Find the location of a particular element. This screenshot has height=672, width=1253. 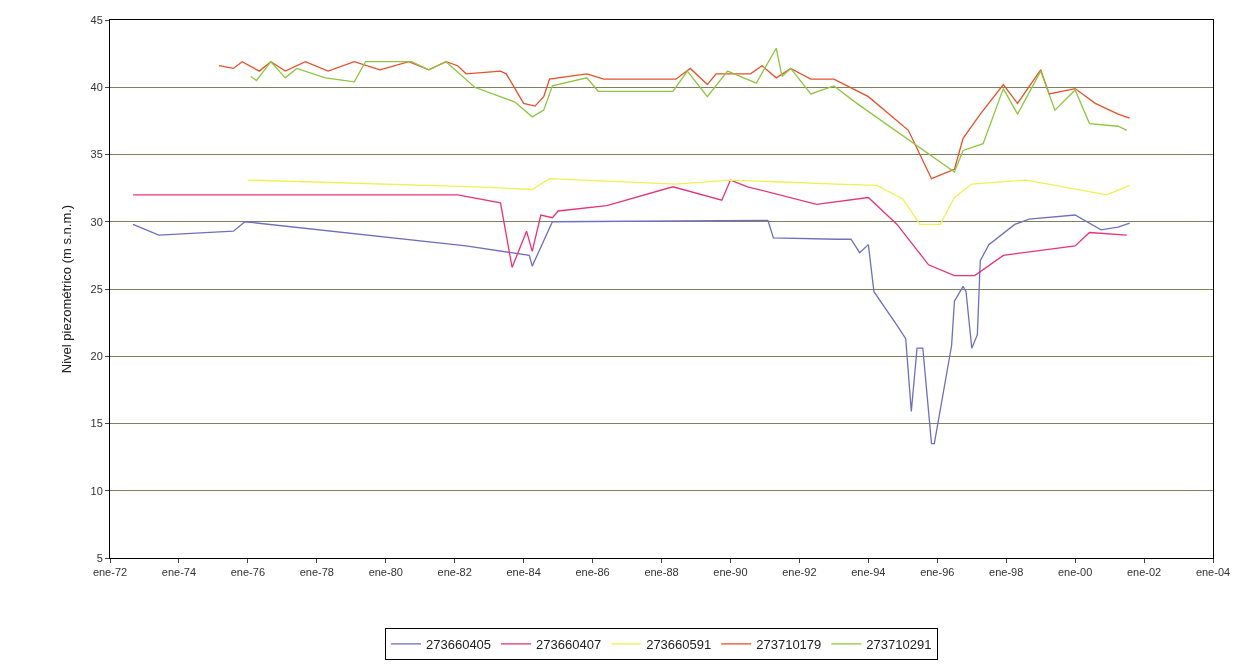

x-tick-label: ene-94 is located at coordinates (868, 572).